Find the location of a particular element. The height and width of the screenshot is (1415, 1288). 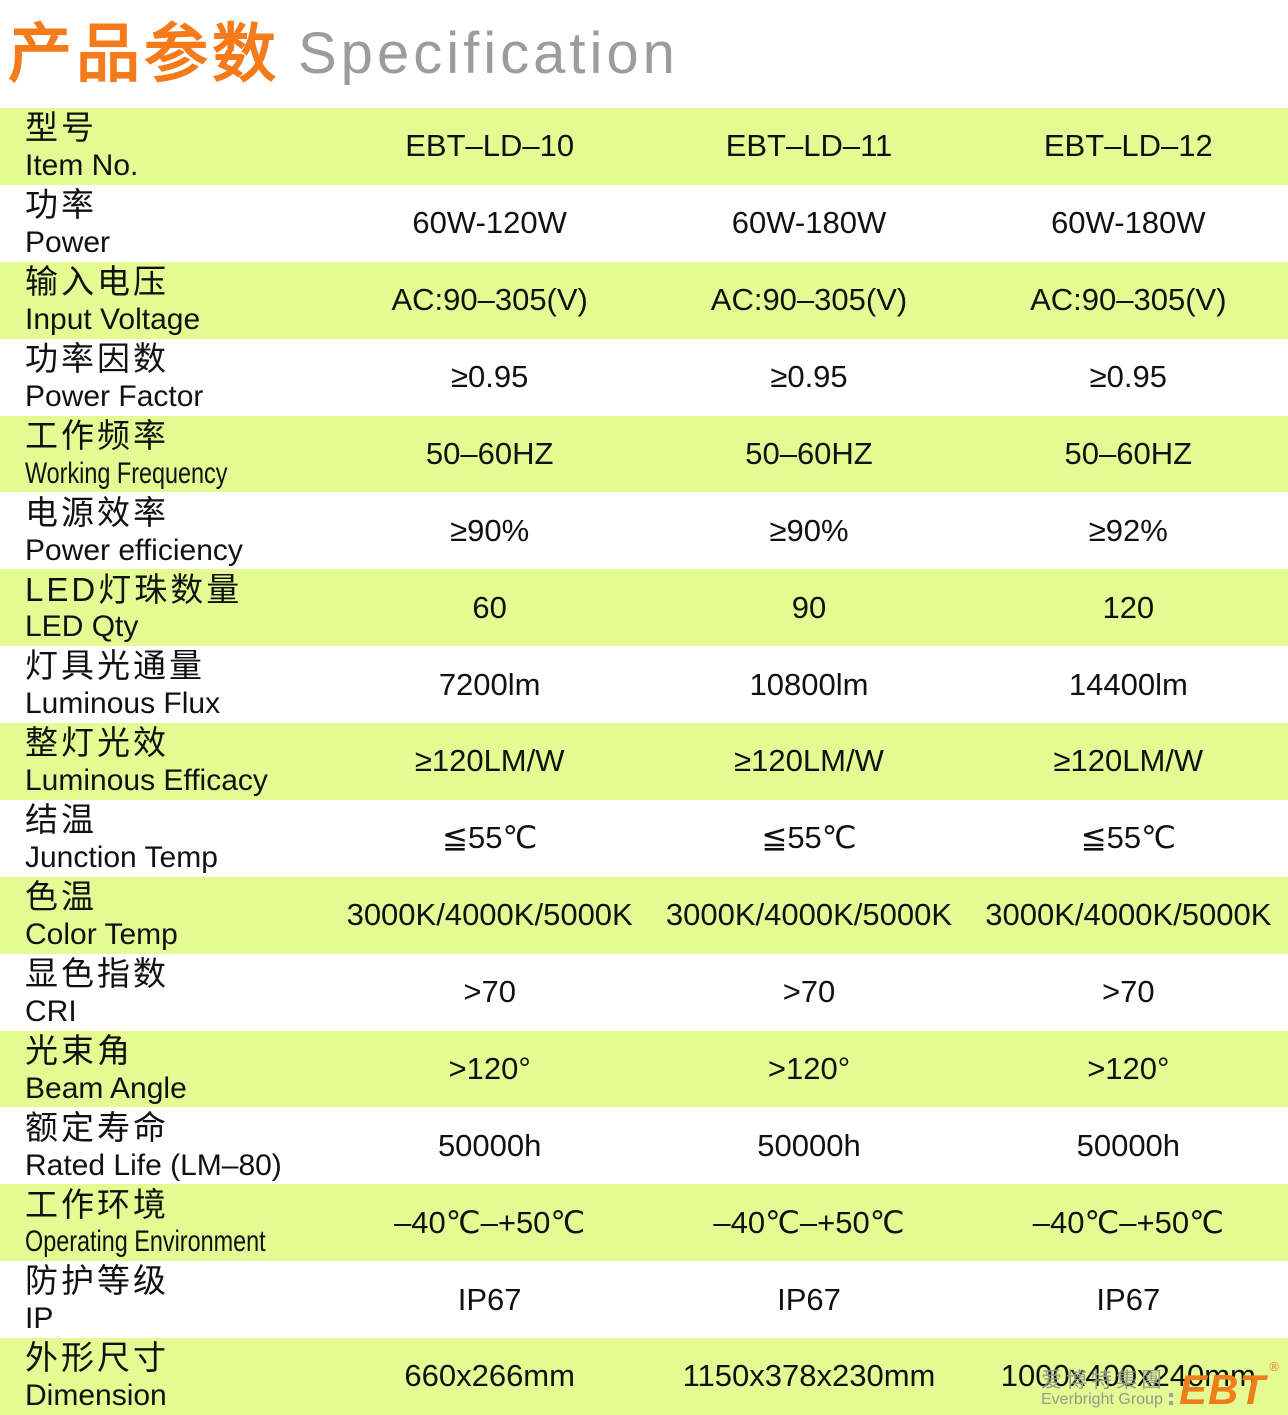

spec-value: 1000x400x240mm is located at coordinates (1128, 1376).